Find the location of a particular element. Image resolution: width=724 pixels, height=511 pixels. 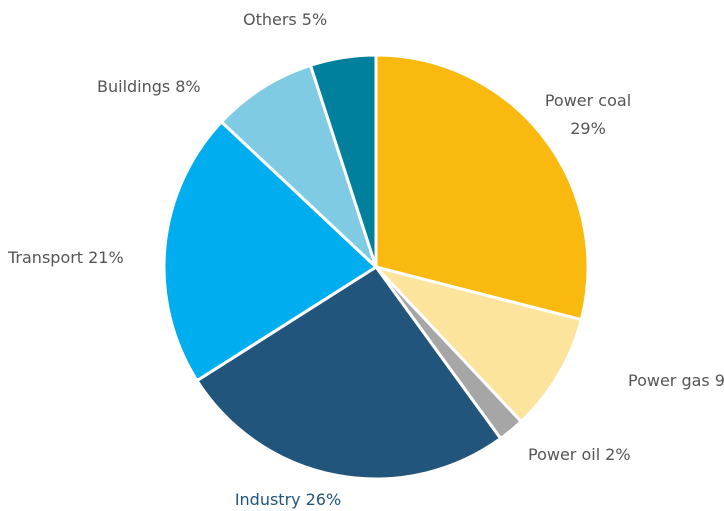

slice-label: Transport 21% is located at coordinates (65, 257).